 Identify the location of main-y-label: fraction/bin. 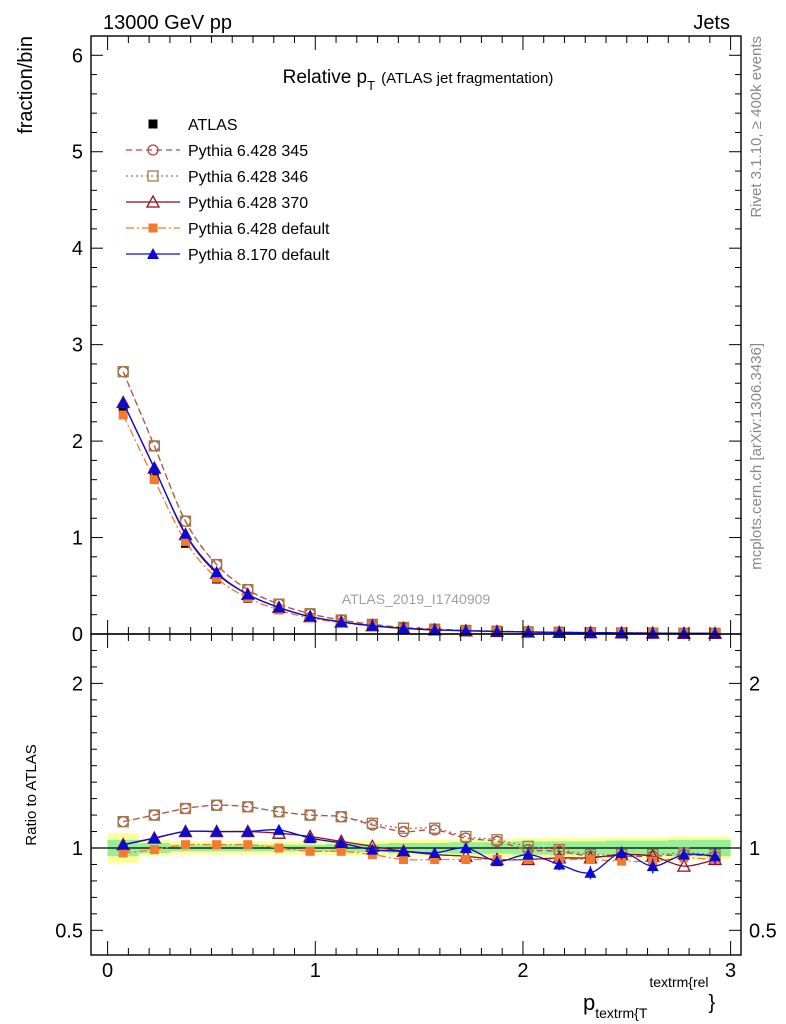
(26, 85).